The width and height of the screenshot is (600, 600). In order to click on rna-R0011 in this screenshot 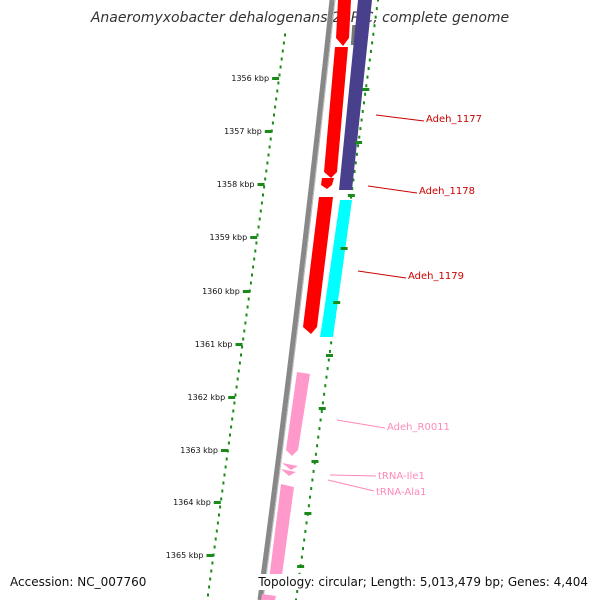, I will do `click(298, 414)`.